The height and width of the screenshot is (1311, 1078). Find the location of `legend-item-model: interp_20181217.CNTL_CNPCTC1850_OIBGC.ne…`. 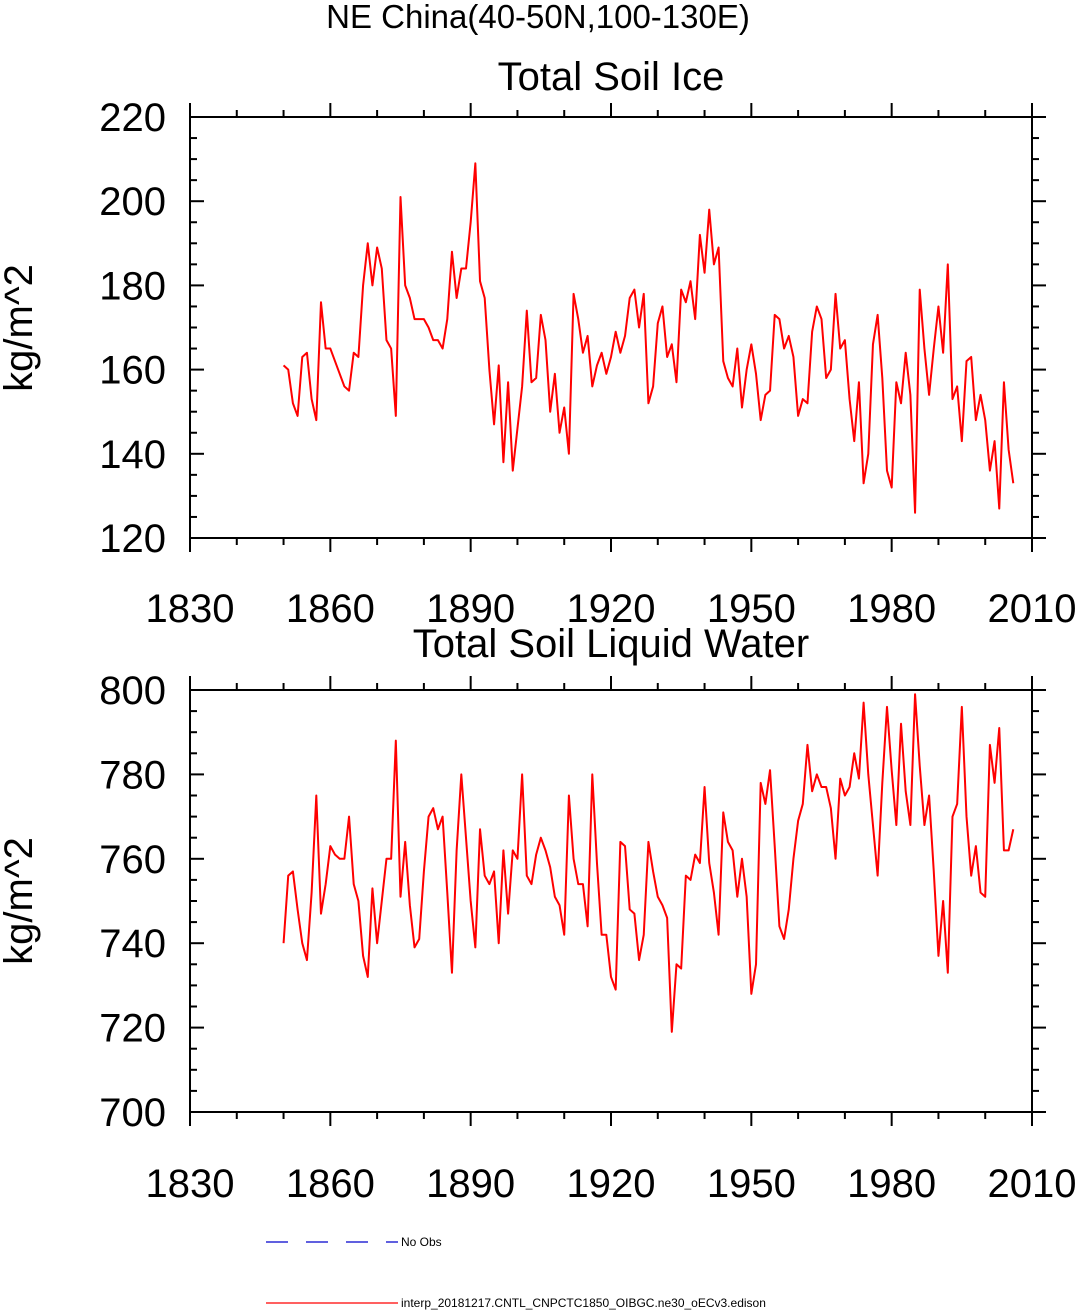

legend-item-model: interp_20181217.CNTL_CNPCTC1850_OIBGC.ne… is located at coordinates (516, 1303).